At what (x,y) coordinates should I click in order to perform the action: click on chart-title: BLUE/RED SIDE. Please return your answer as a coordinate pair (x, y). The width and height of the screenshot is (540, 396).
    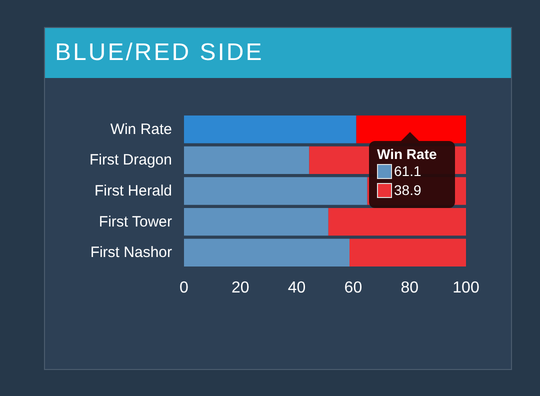
    Looking at the image, I should click on (278, 53).